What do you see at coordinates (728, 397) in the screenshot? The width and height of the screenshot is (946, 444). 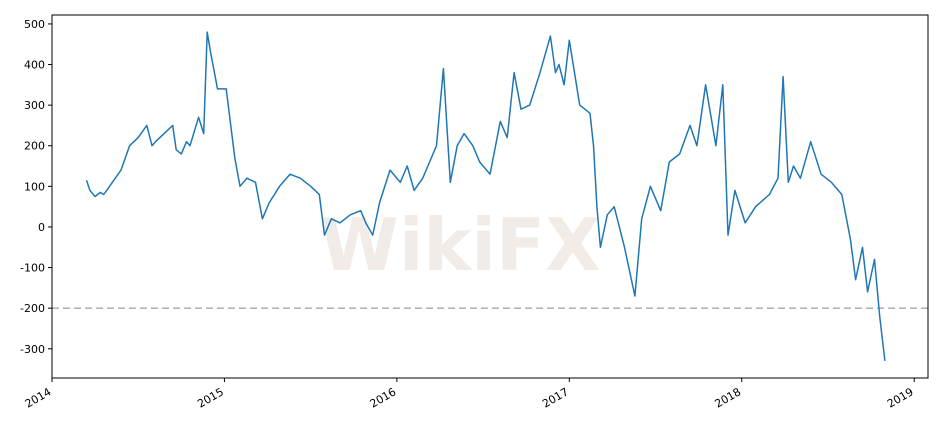 I see `x-tick-label: 2018` at bounding box center [728, 397].